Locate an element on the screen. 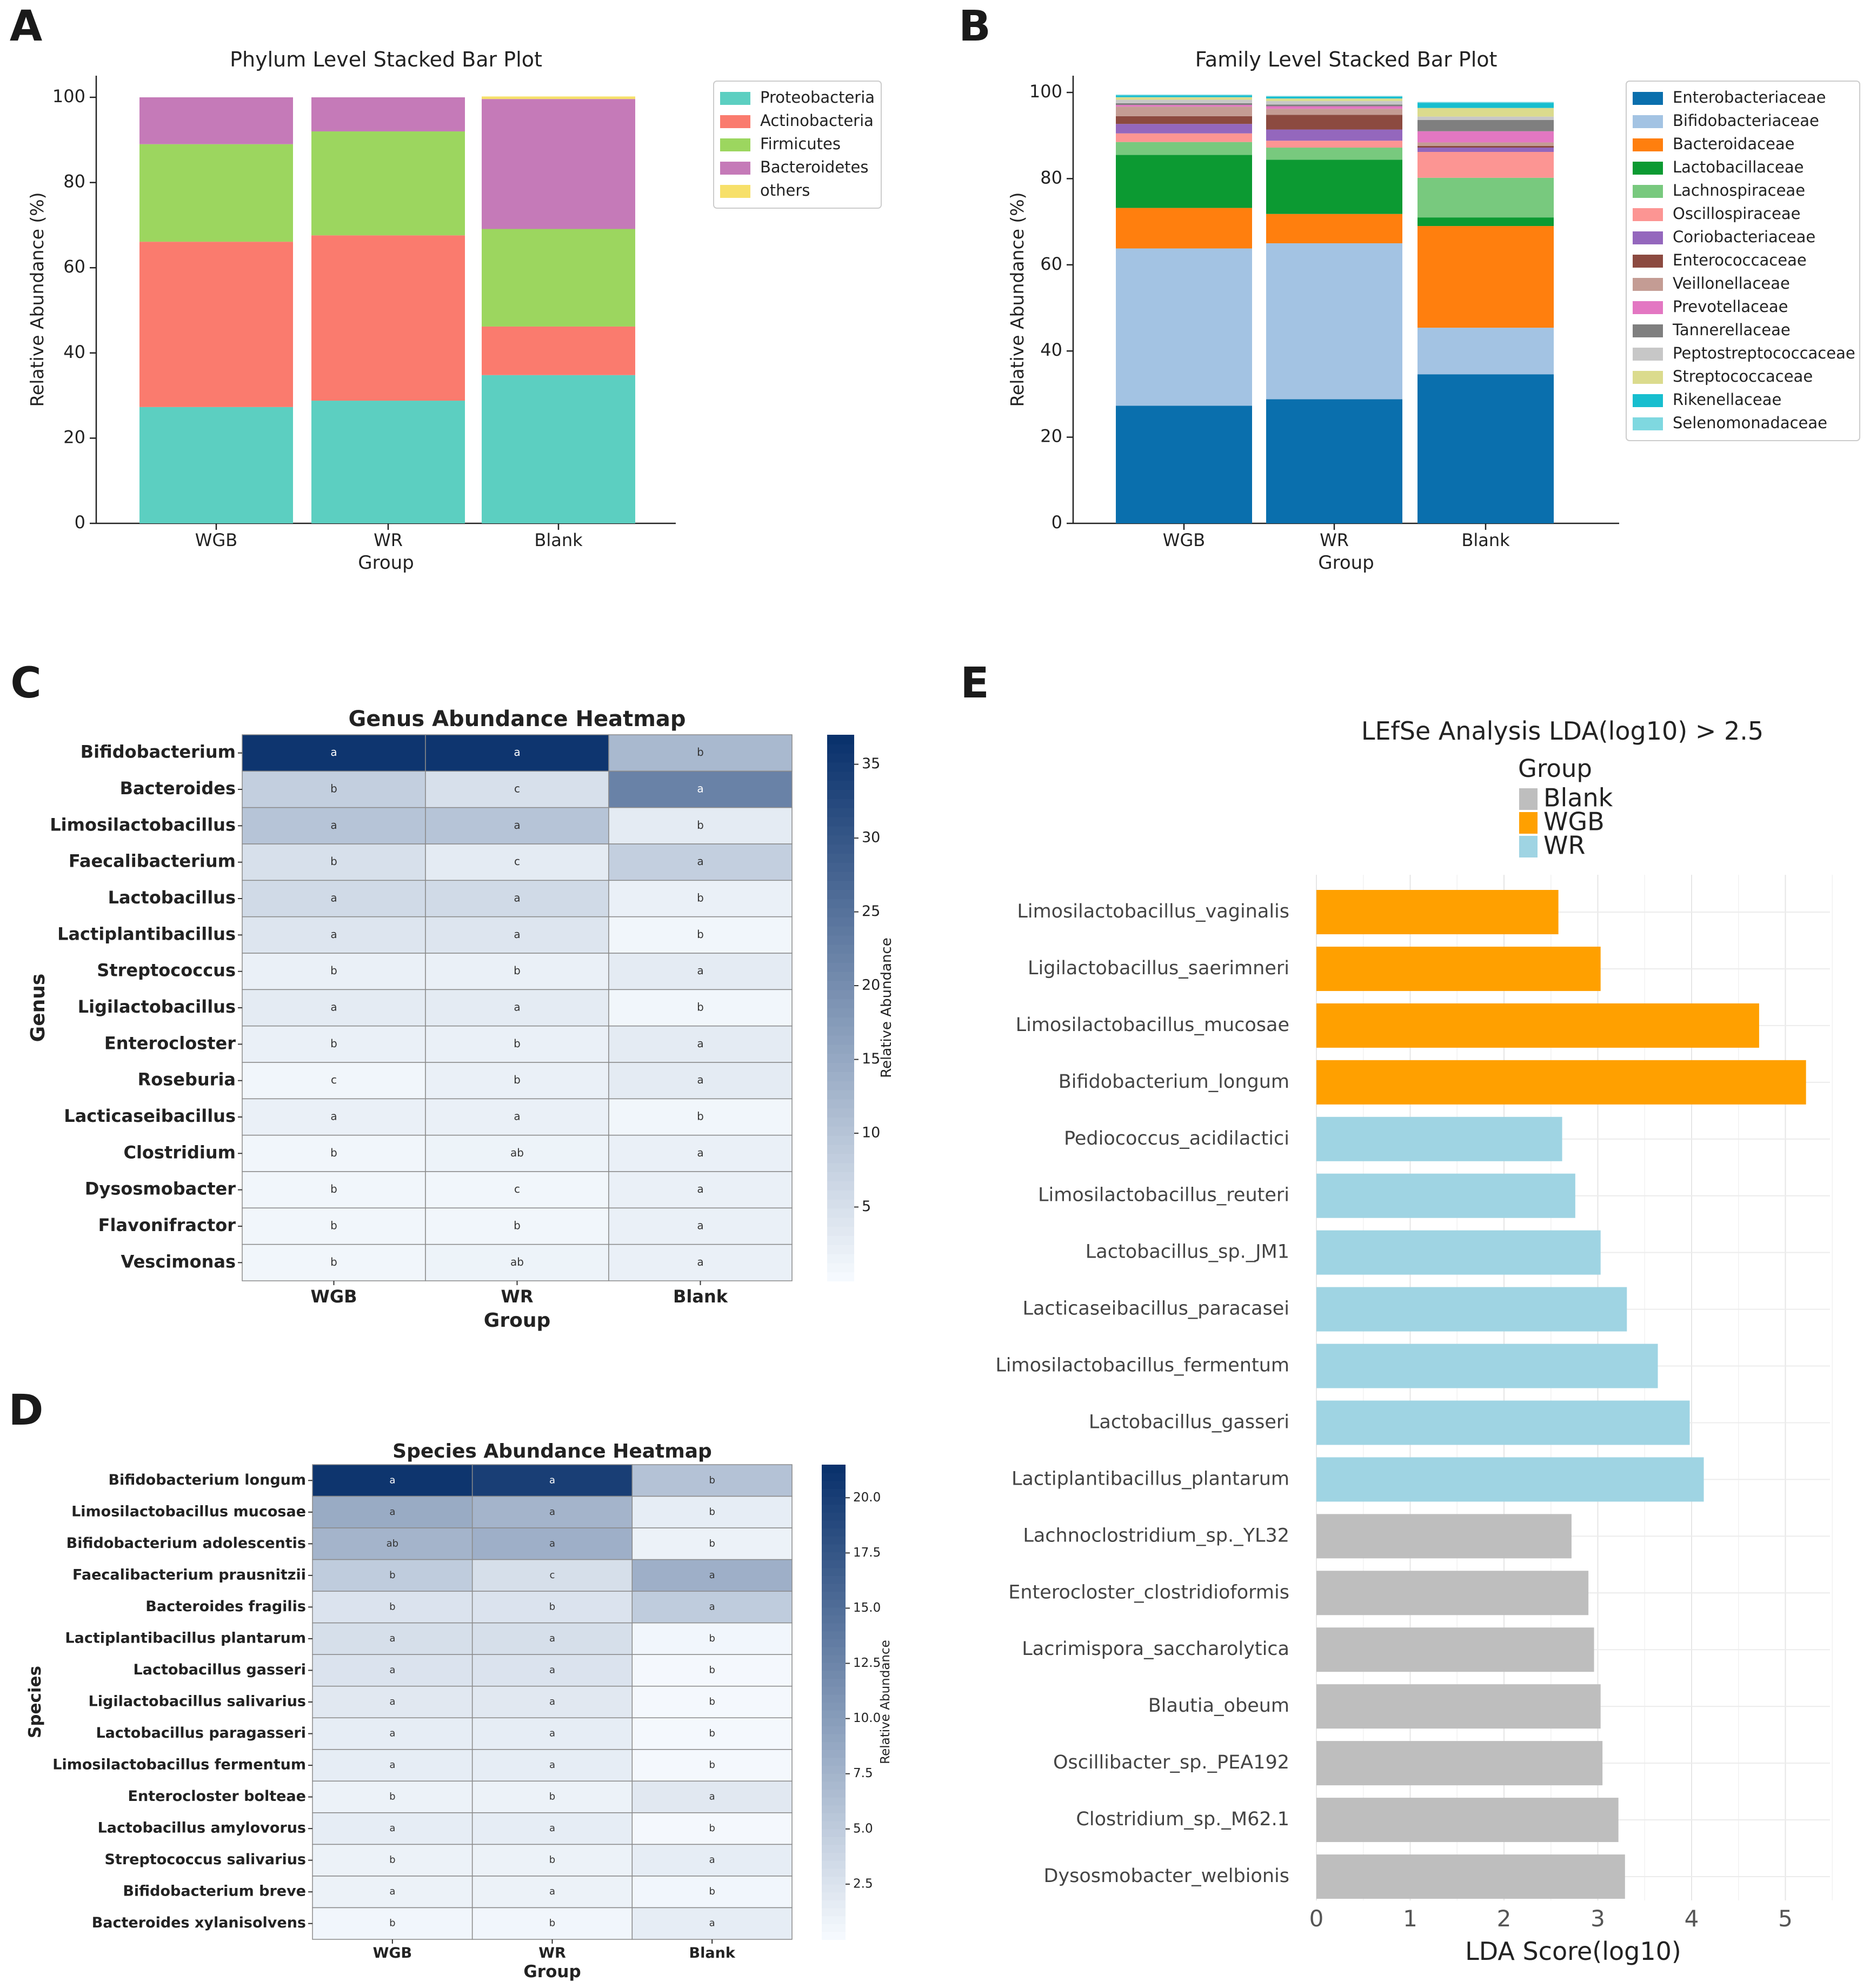 The width and height of the screenshot is (1870, 1988). heatmap-cell-bifidobacterium-longum-wr is located at coordinates (552, 1480).